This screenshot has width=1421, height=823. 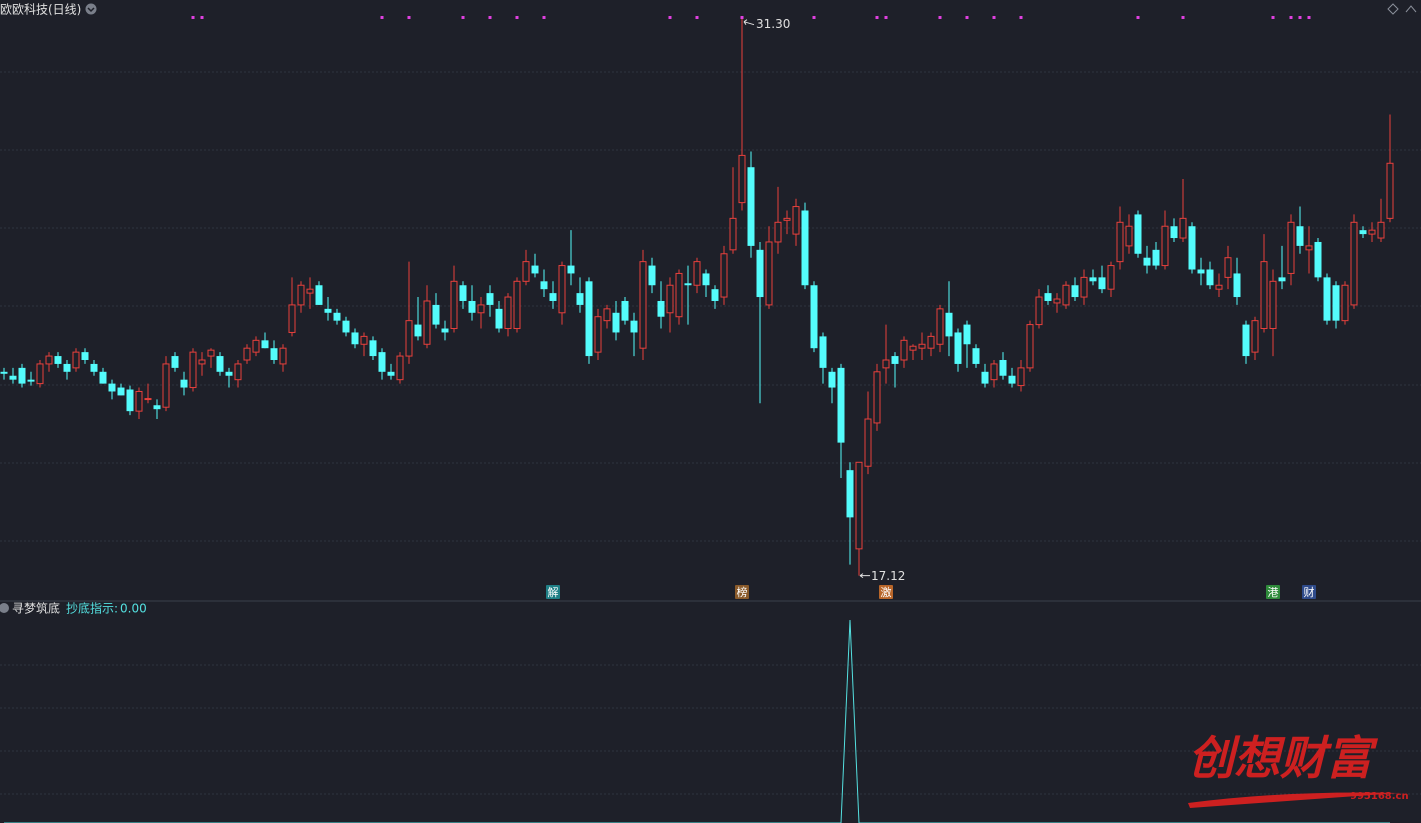 I want to click on dropdown-icon, so click(x=91, y=9).